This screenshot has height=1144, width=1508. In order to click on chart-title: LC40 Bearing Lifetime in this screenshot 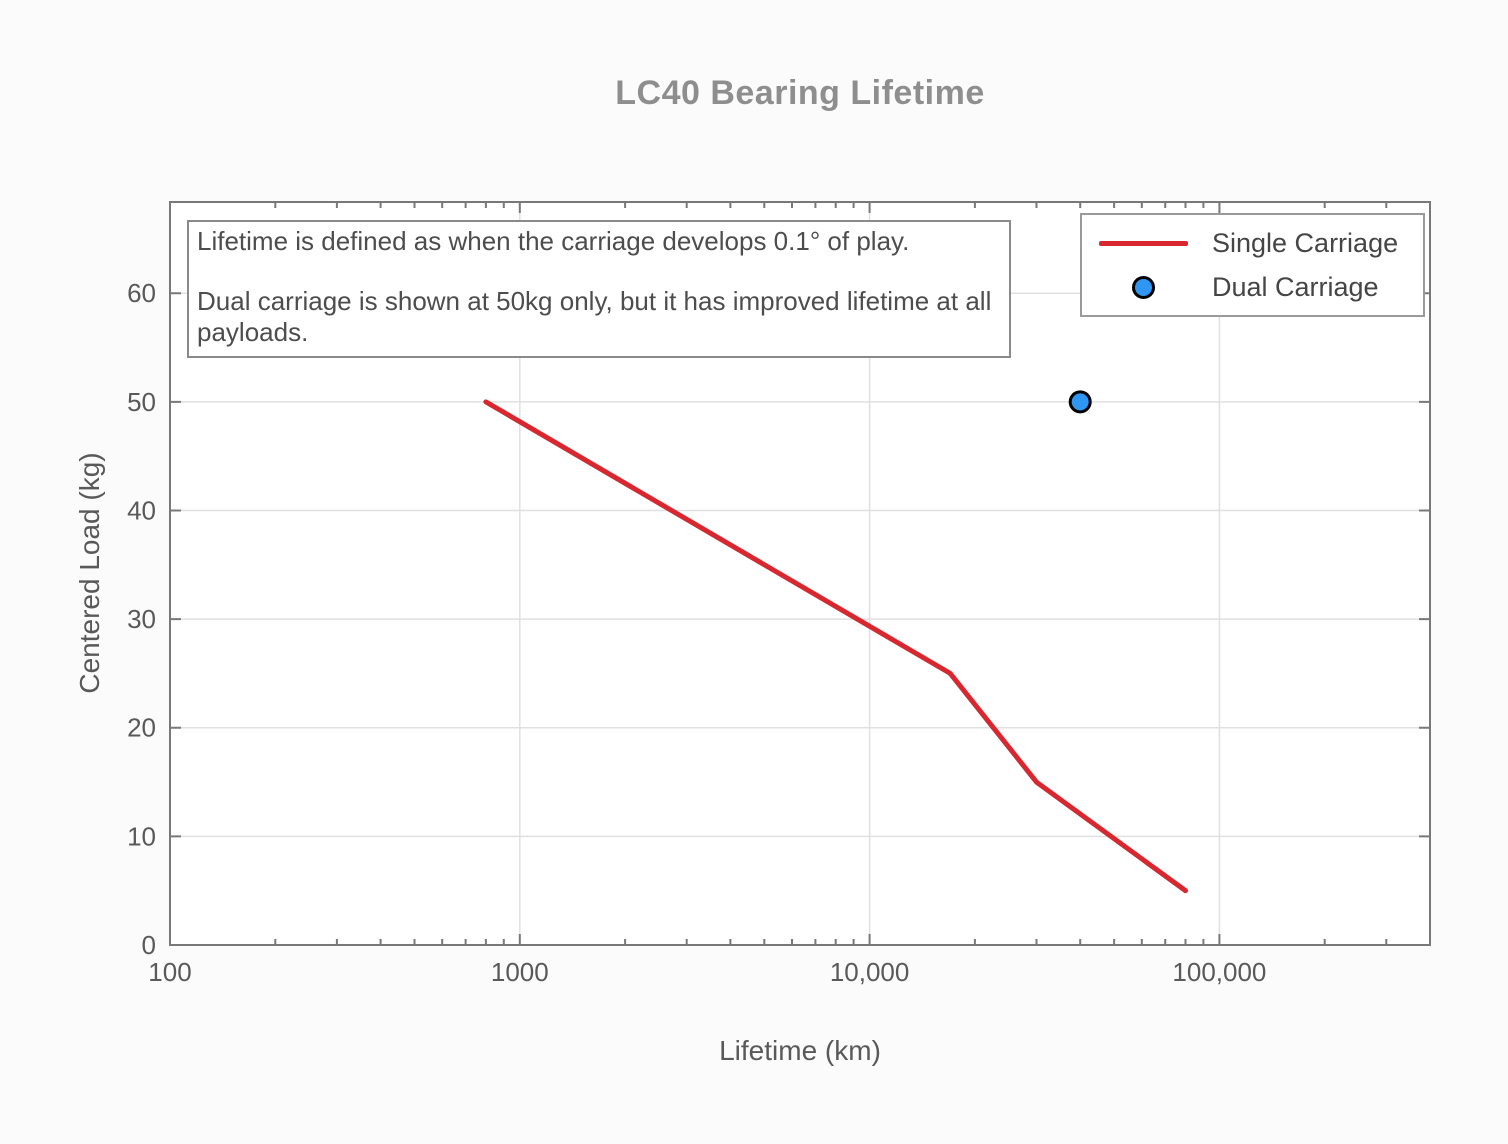, I will do `click(800, 93)`.